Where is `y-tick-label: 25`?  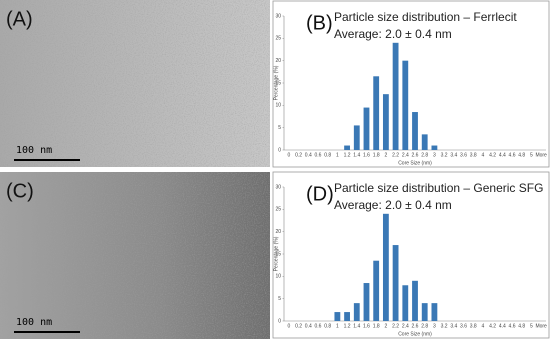 y-tick-label: 25 is located at coordinates (278, 210).